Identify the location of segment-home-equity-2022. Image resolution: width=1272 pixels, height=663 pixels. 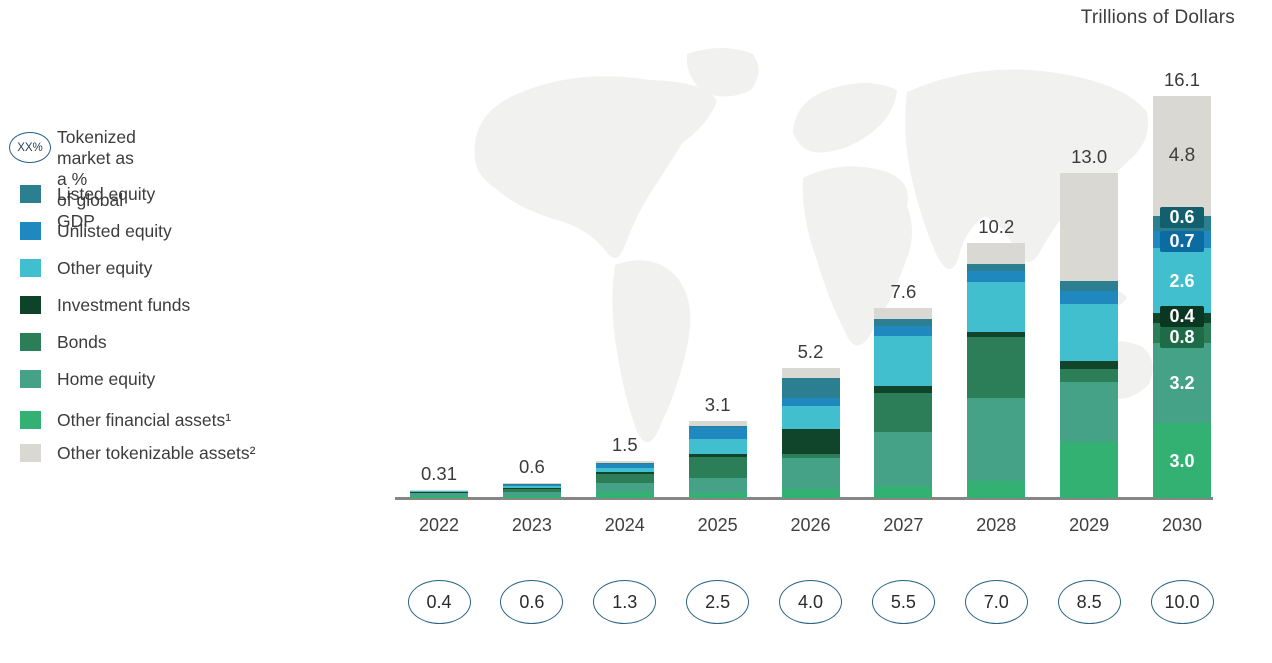
(439, 495).